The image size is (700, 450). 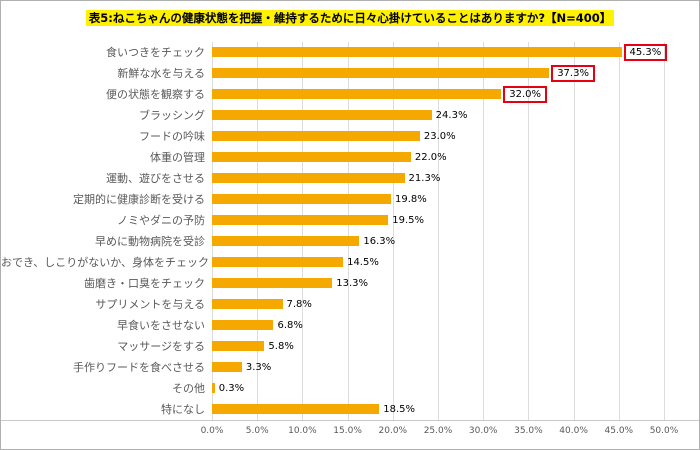 I want to click on value-label: 0.3%, so click(x=231, y=388).